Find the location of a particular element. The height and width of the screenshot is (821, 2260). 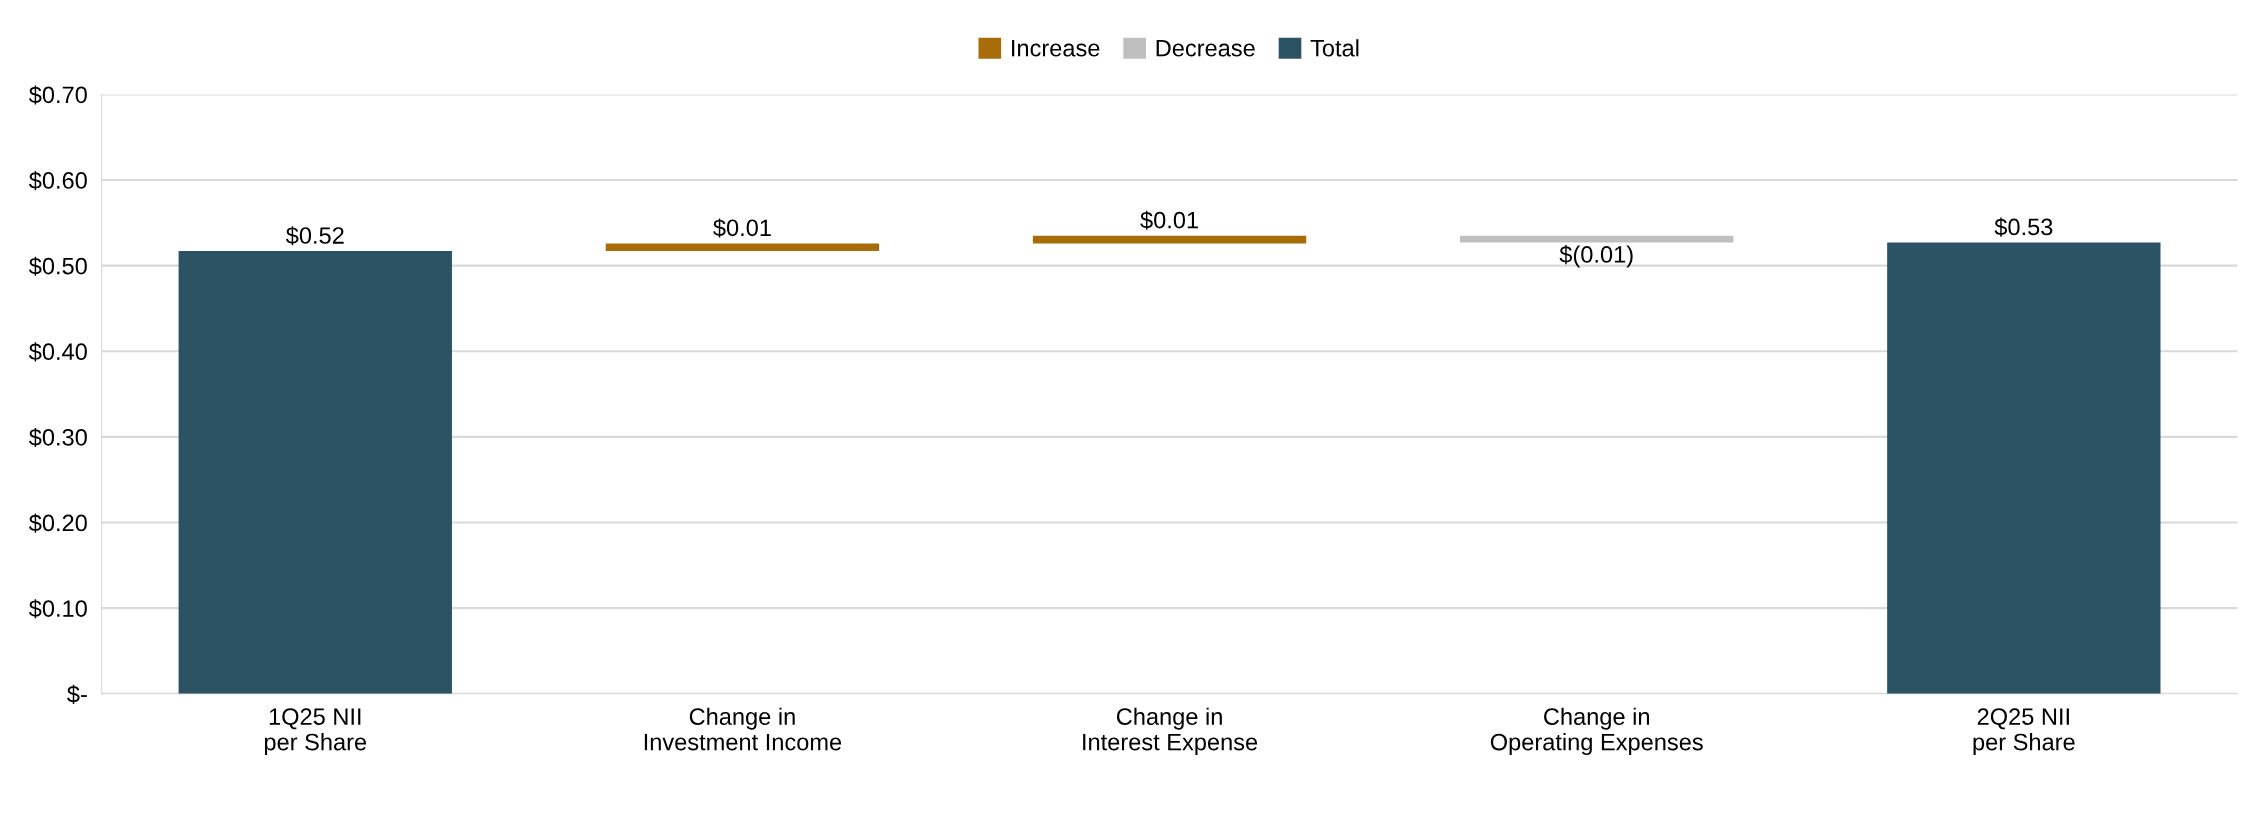

legend-label: Decrease is located at coordinates (1205, 48).